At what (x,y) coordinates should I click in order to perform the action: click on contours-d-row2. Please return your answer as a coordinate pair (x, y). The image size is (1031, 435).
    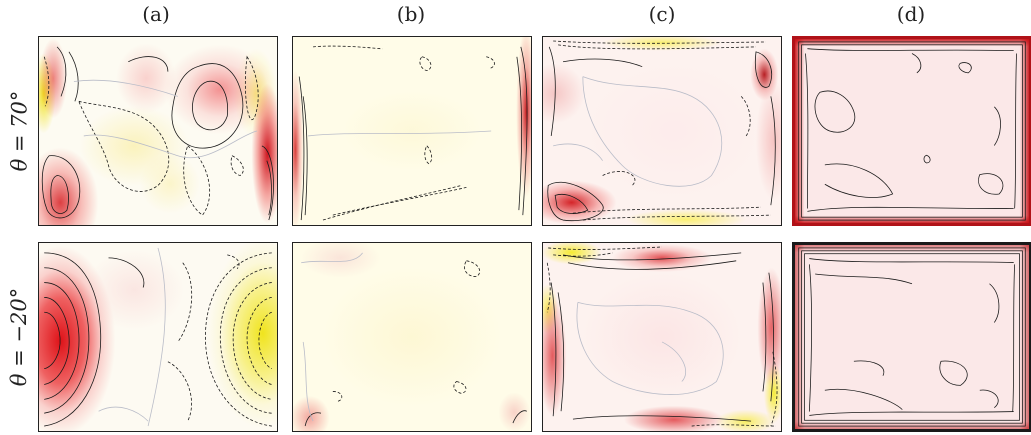
    Looking at the image, I should click on (912, 337).